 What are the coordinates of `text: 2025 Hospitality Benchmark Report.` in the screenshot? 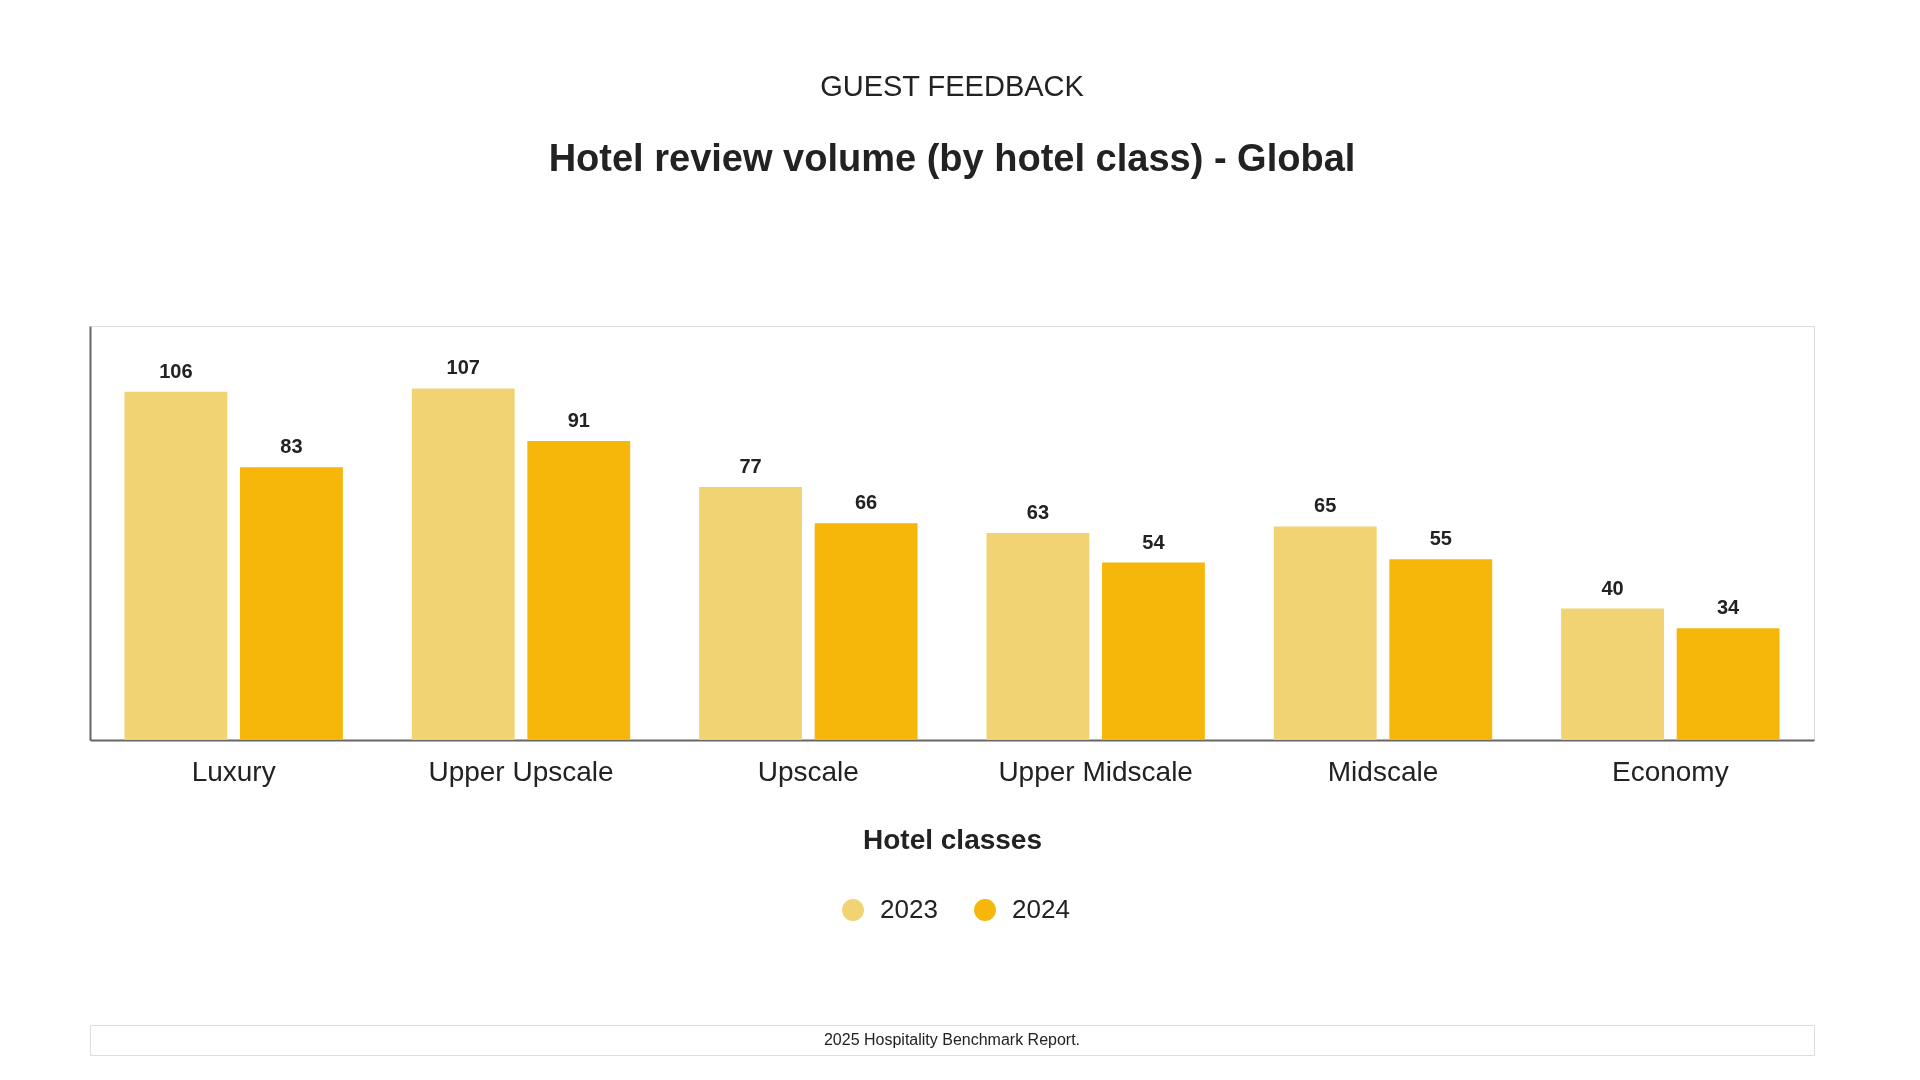 It's located at (952, 1039).